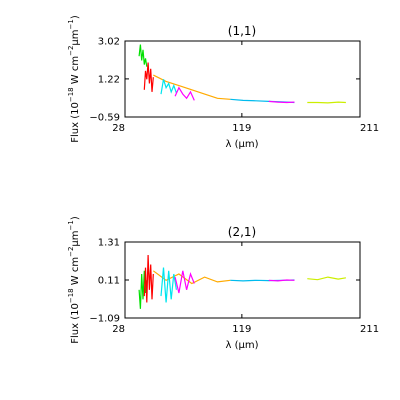 The width and height of the screenshot is (400, 400). I want to click on y-axis-ticks: −0.59 1.22 3.02, so click(224, 80).